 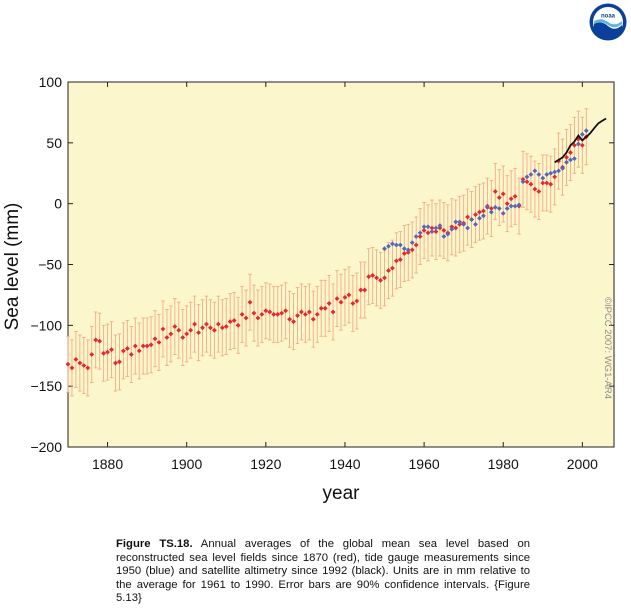 I want to click on y-tick-label: −100, so click(x=46, y=325).